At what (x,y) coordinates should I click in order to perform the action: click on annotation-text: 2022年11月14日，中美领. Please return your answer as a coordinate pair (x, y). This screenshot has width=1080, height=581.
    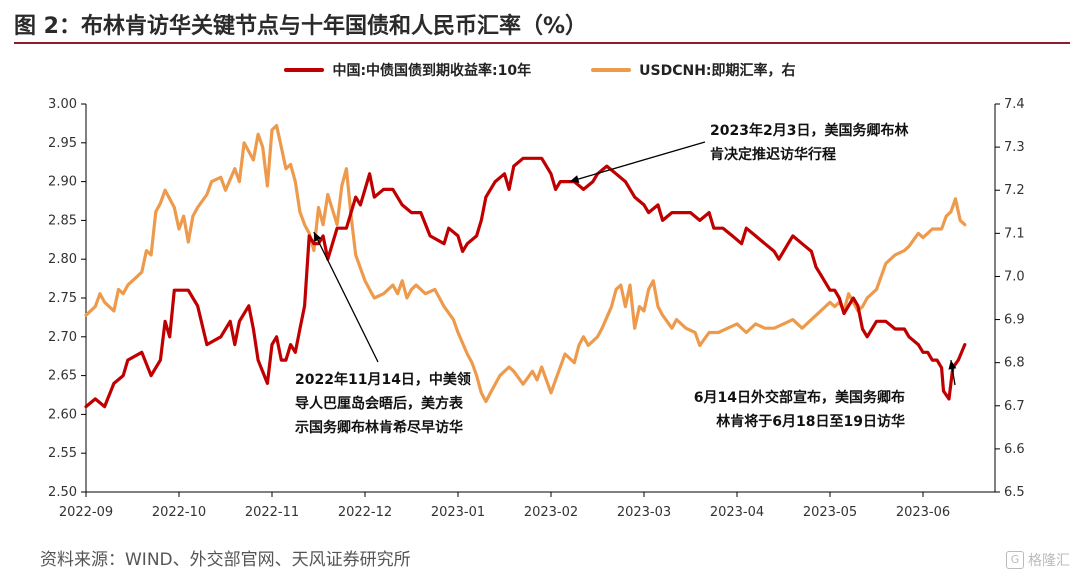
    Looking at the image, I should click on (383, 379).